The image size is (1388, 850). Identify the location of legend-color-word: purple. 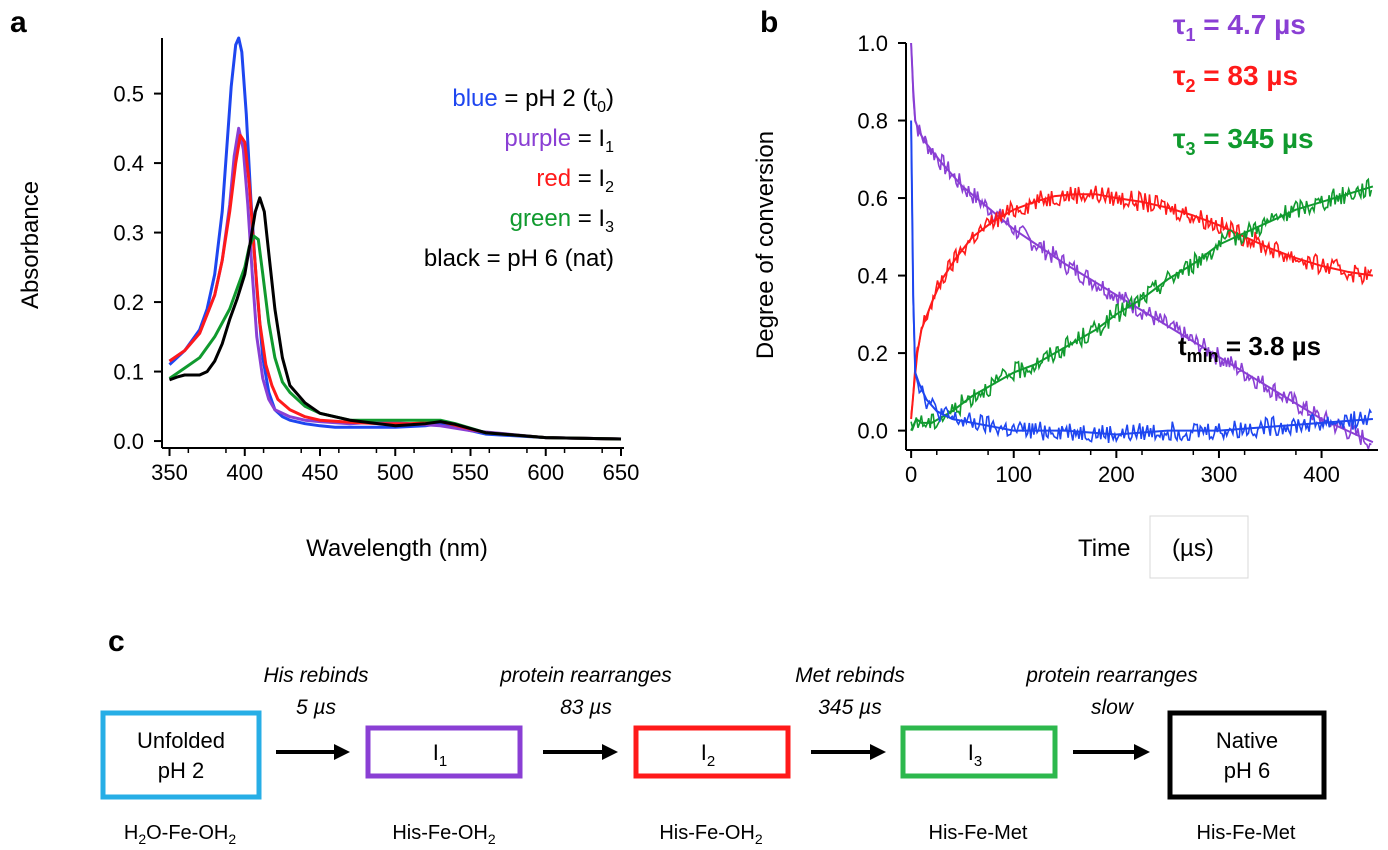
(537, 138).